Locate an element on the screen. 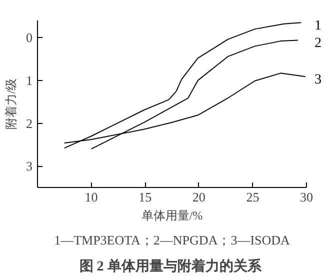 Image resolution: width=334 pixels, height=279 pixels. x-tick-label: 20 is located at coordinates (199, 197).